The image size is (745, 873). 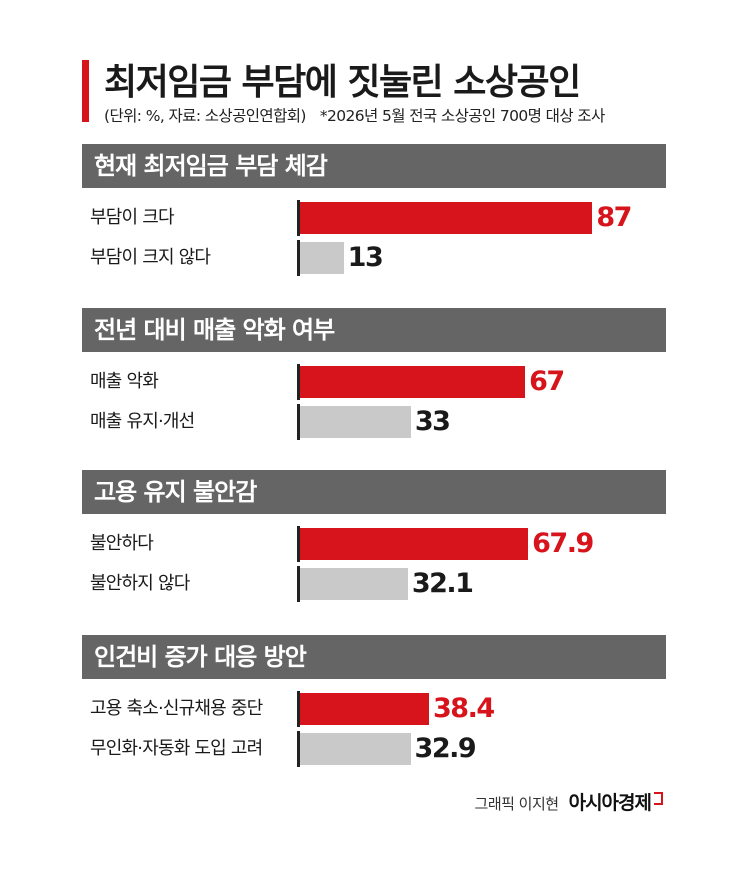 I want to click on category-label: 무인화·자동화 도입 고려, so click(x=176, y=748).